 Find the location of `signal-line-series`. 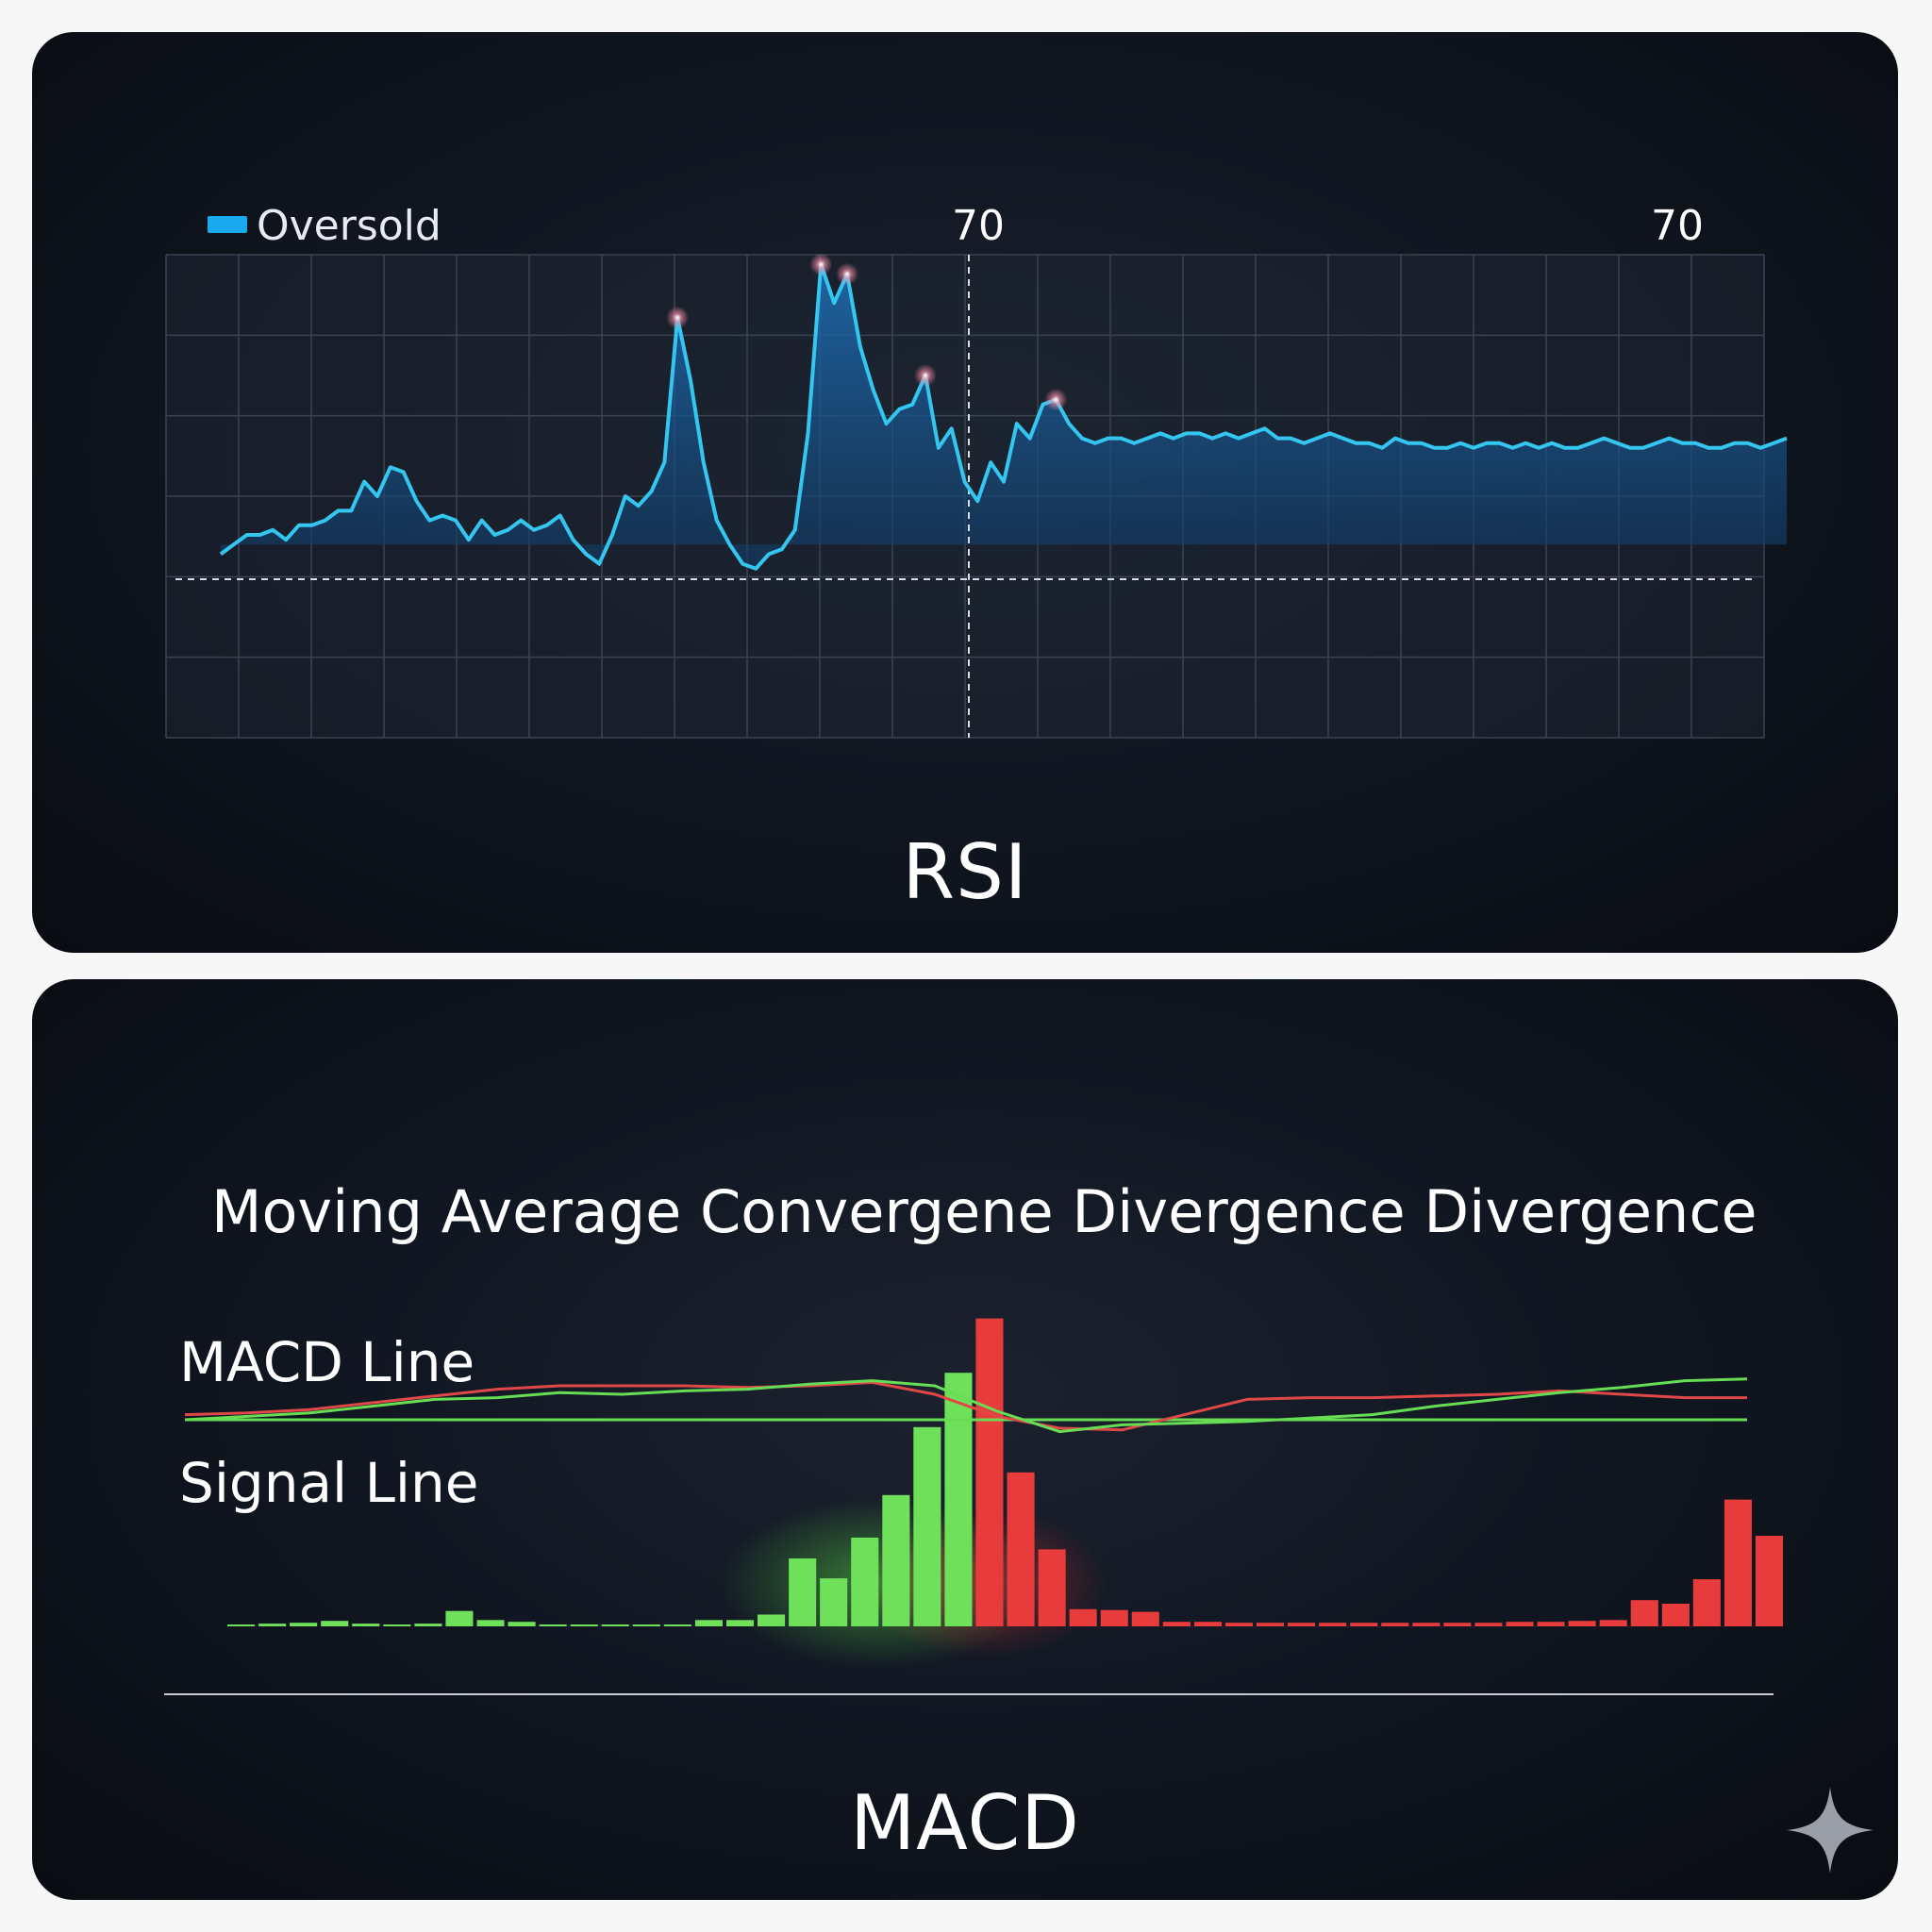

signal-line-series is located at coordinates (966, 1405).